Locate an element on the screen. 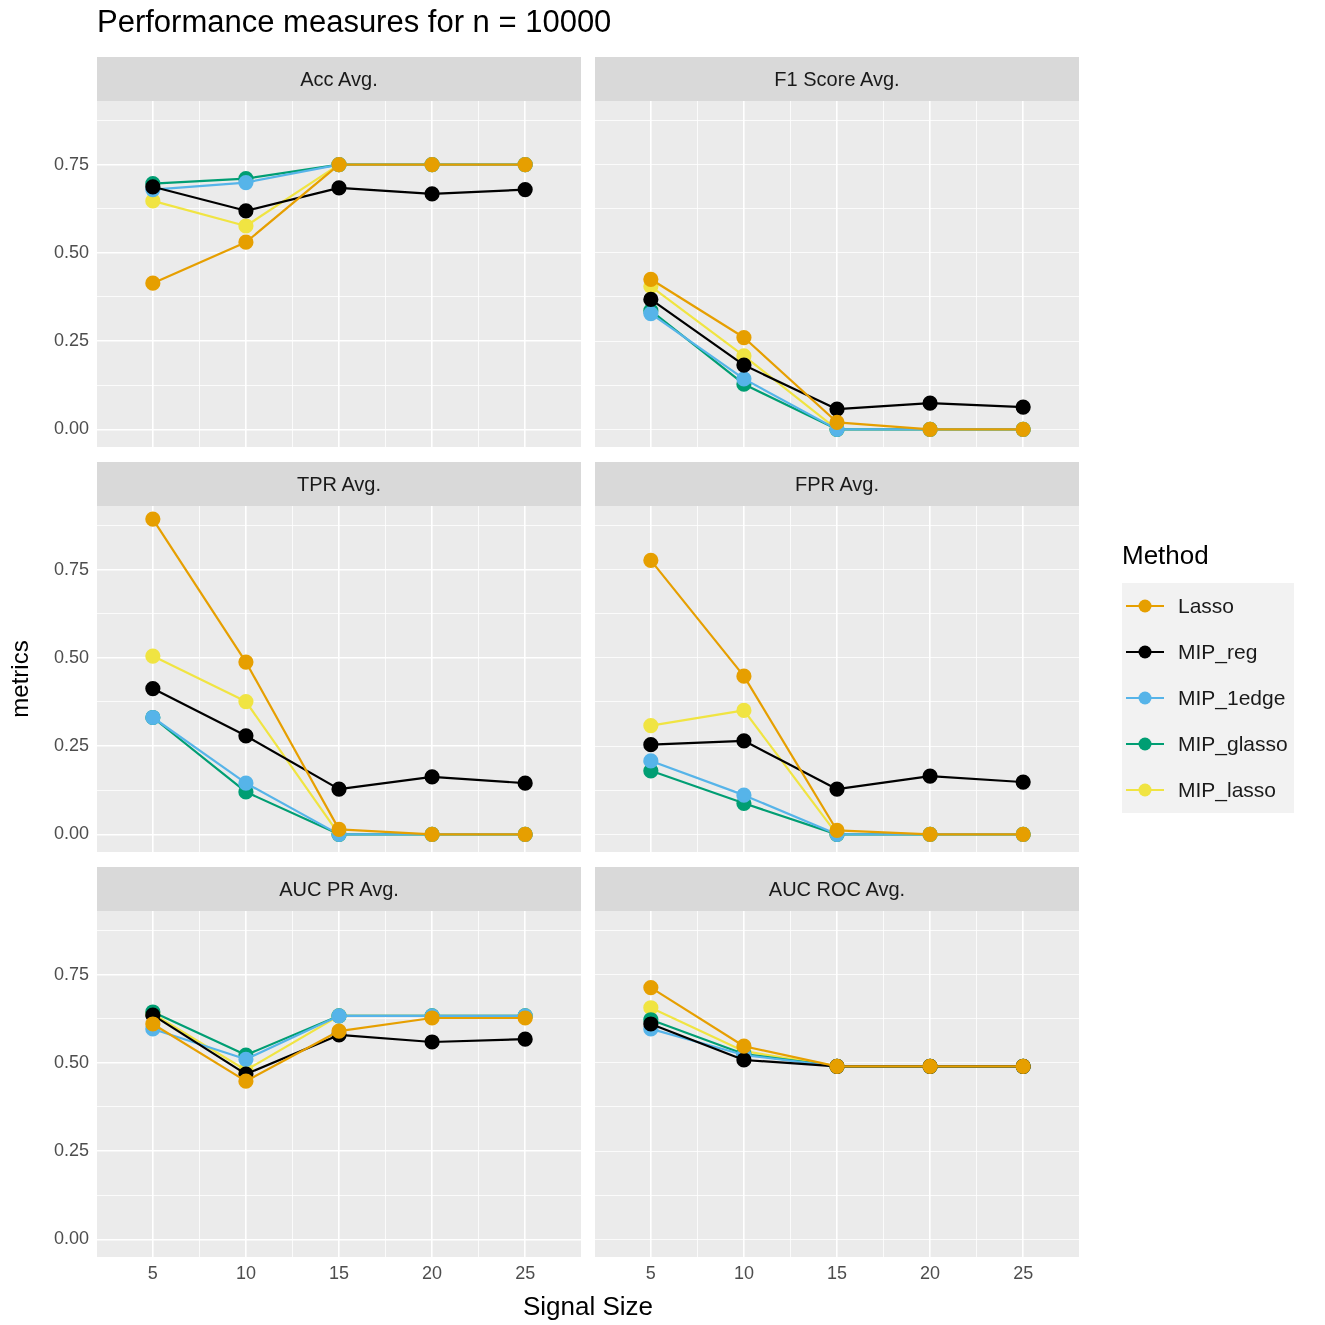 This screenshot has width=1325, height=1325. chart-title: Acc Avg. is located at coordinates (339, 79).